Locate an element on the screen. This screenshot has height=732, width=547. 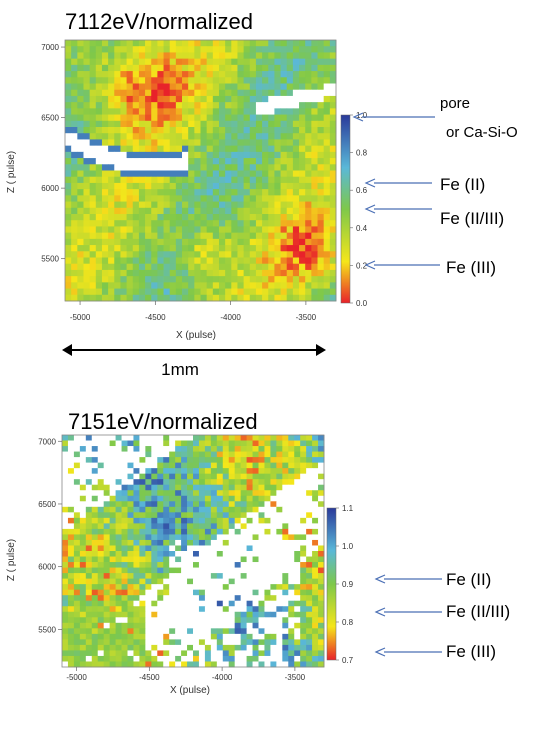
annotation-arrow-head is located at coordinates (370, 209).